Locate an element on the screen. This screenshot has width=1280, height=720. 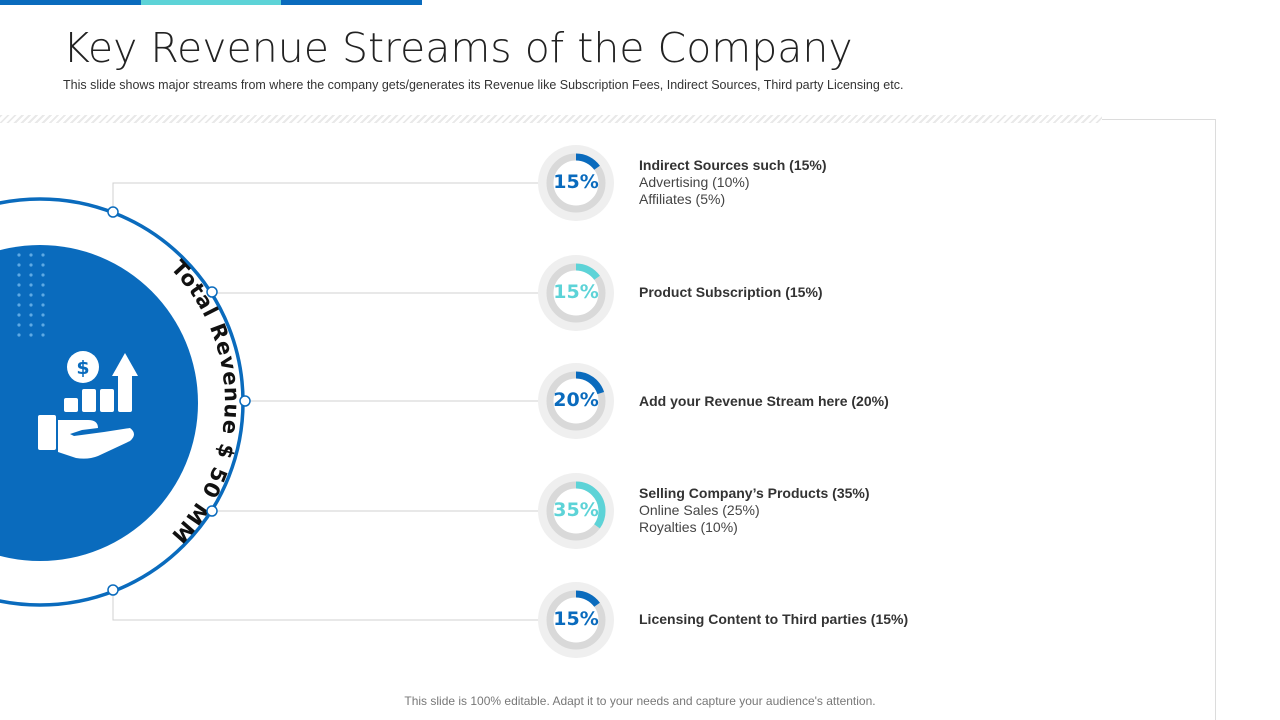
stream-detail: Online Sales (25%) is located at coordinates (699, 510).